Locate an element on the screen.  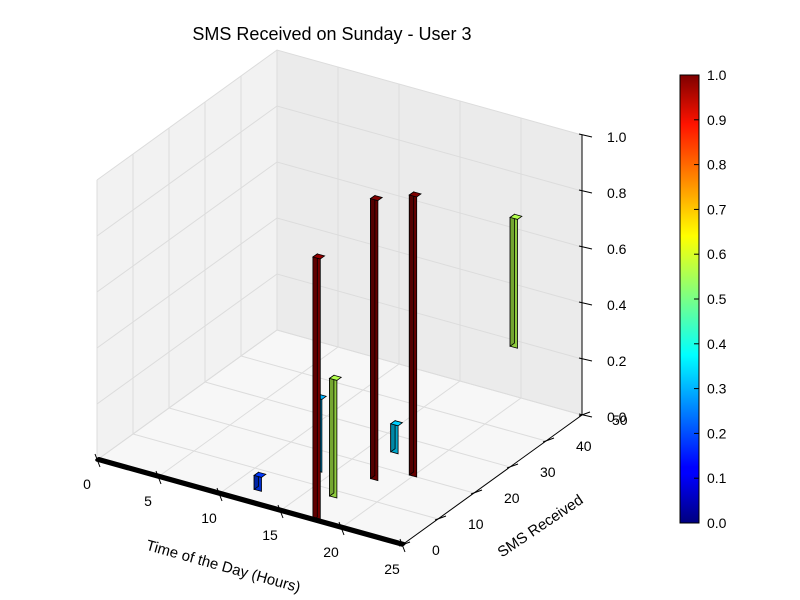
colorbar-tick-label: 0.7 is located at coordinates (717, 209).